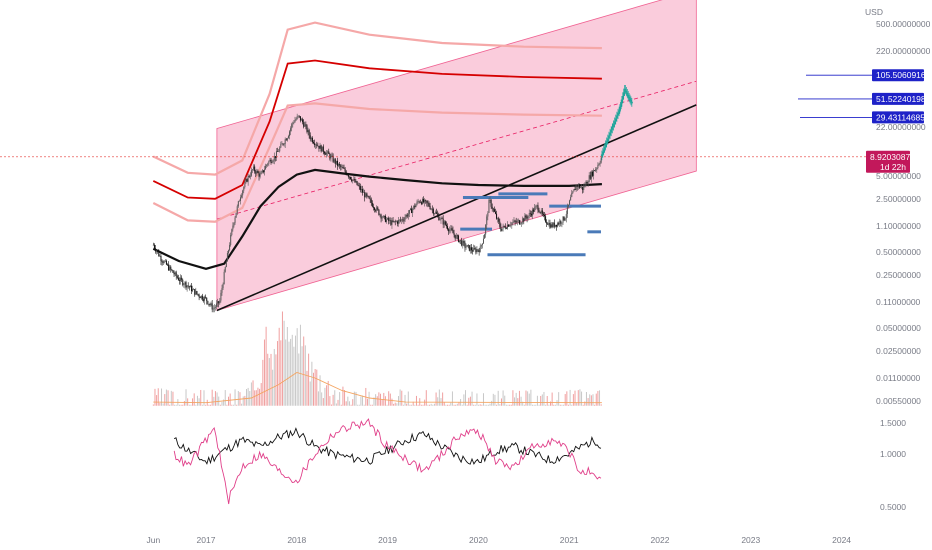 This screenshot has height=550, width=932. What do you see at coordinates (874, 12) in the screenshot?
I see `currency-label: USD` at bounding box center [874, 12].